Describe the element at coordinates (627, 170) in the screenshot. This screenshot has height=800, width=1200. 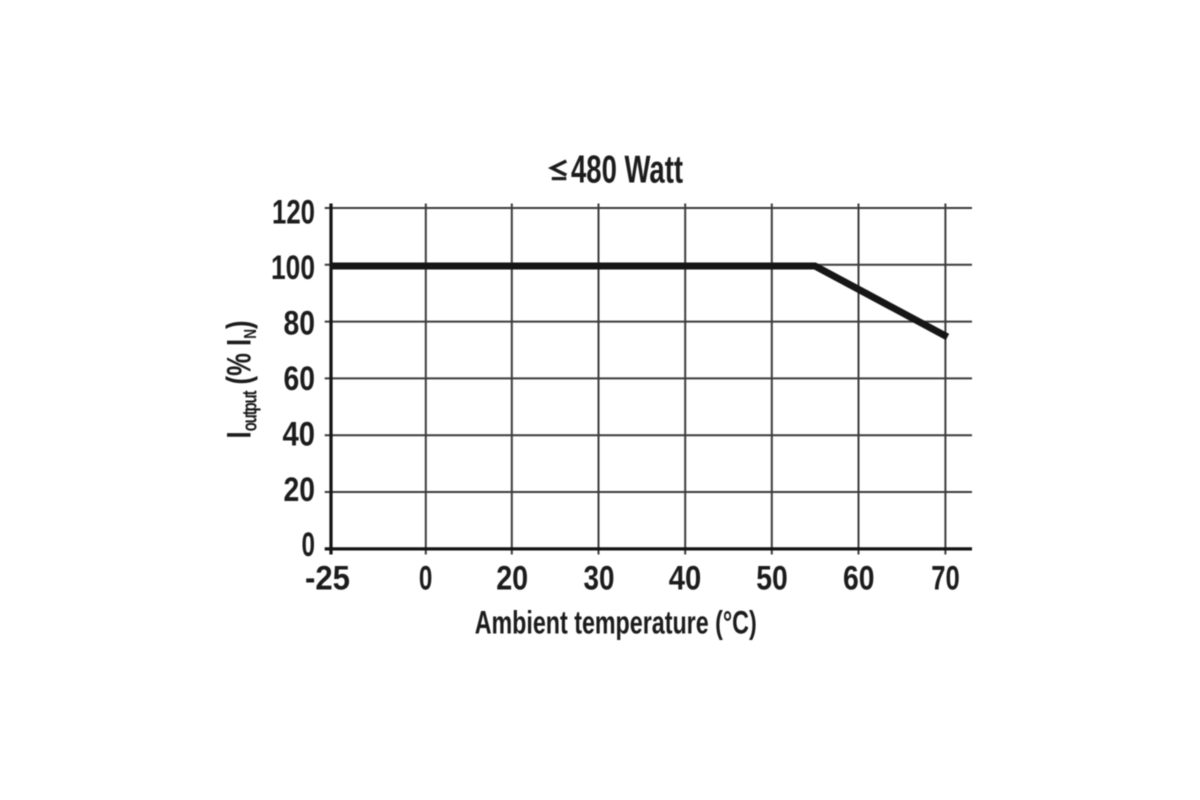
I see `svg-text: 480 Watt` at that location.